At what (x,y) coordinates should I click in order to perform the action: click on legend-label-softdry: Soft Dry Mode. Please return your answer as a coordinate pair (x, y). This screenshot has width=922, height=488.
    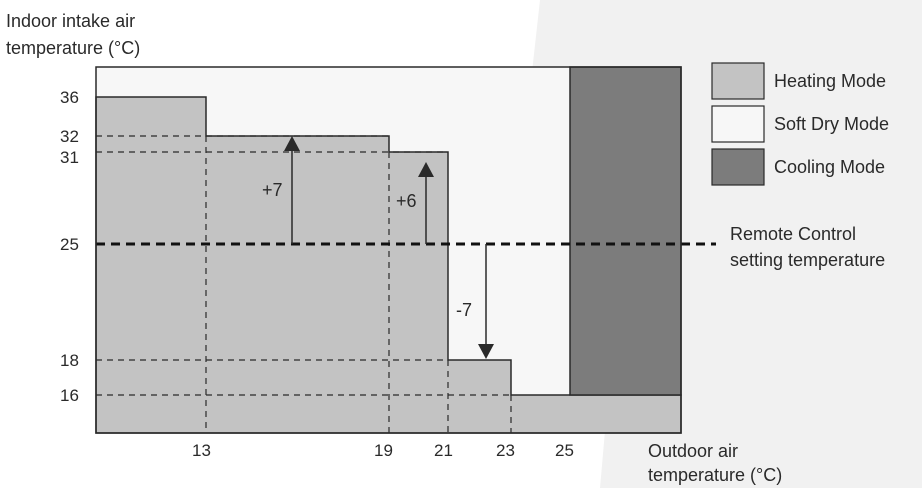
    Looking at the image, I should click on (831, 124).